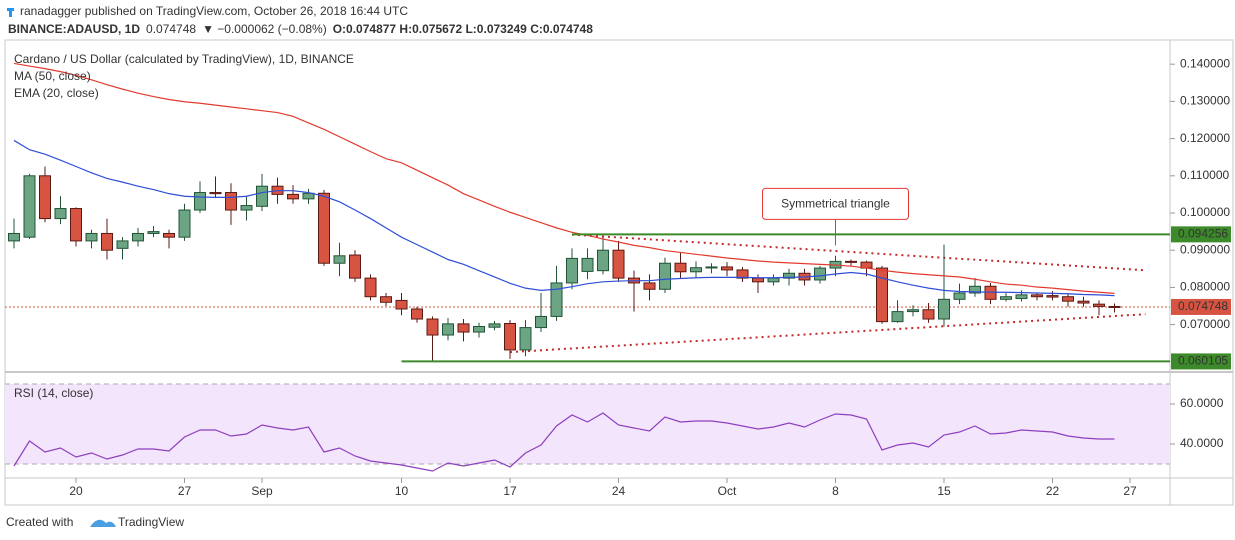 This screenshot has height=540, width=1235. I want to click on header-text: BINANCE:ADAUSD, 1D, so click(74, 29).